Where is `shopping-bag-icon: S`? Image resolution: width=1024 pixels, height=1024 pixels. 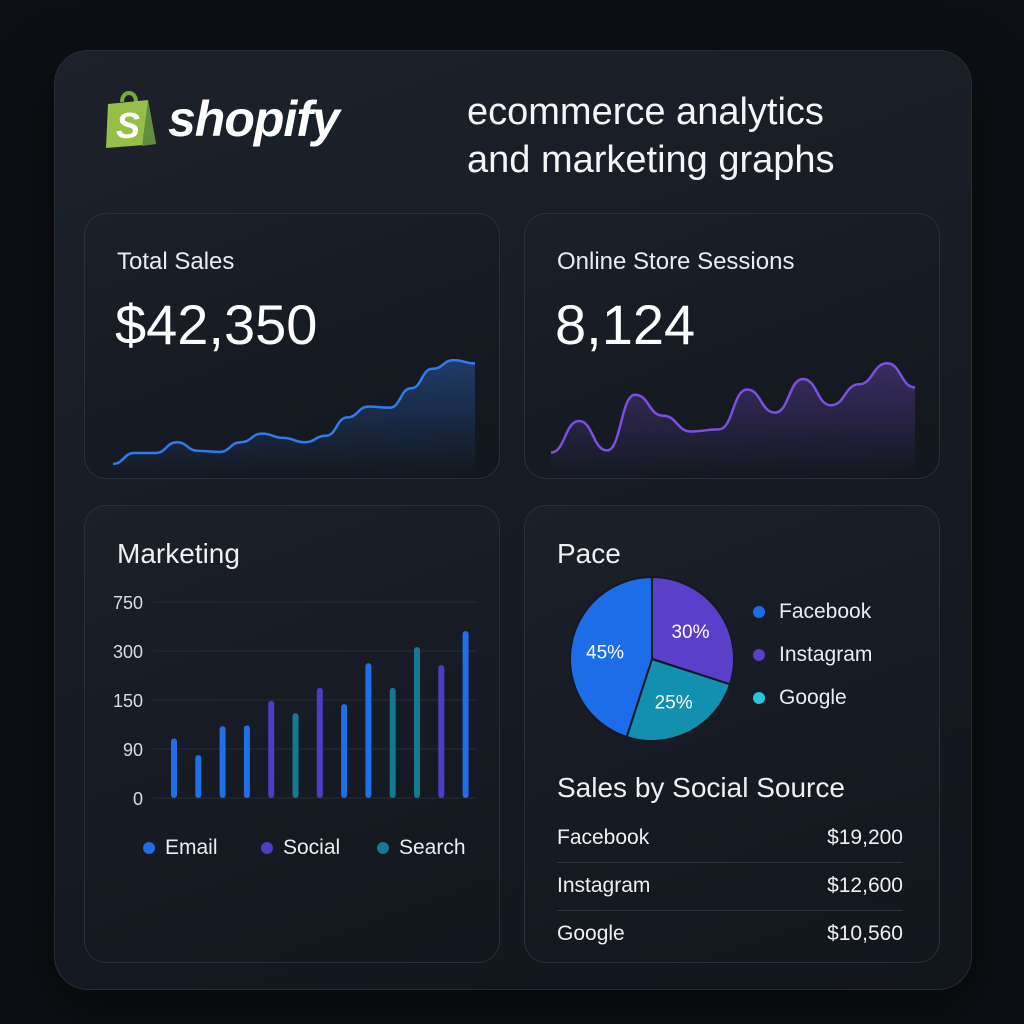
shopping-bag-icon: S is located at coordinates (131, 119).